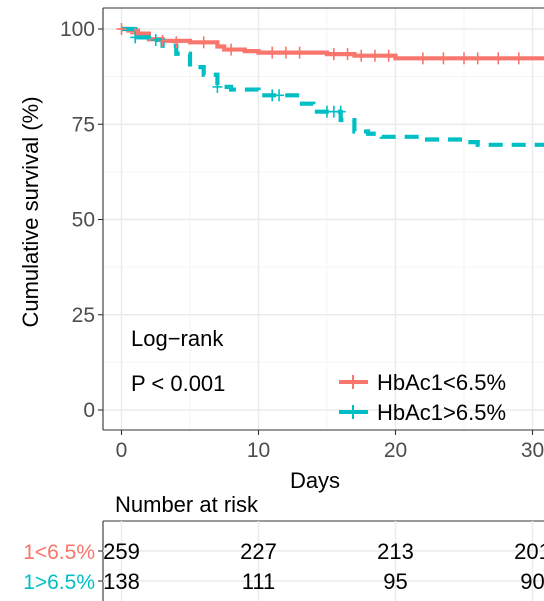 The image size is (544, 601). What do you see at coordinates (121, 551) in the screenshot?
I see `risk-count-cell: 259` at bounding box center [121, 551].